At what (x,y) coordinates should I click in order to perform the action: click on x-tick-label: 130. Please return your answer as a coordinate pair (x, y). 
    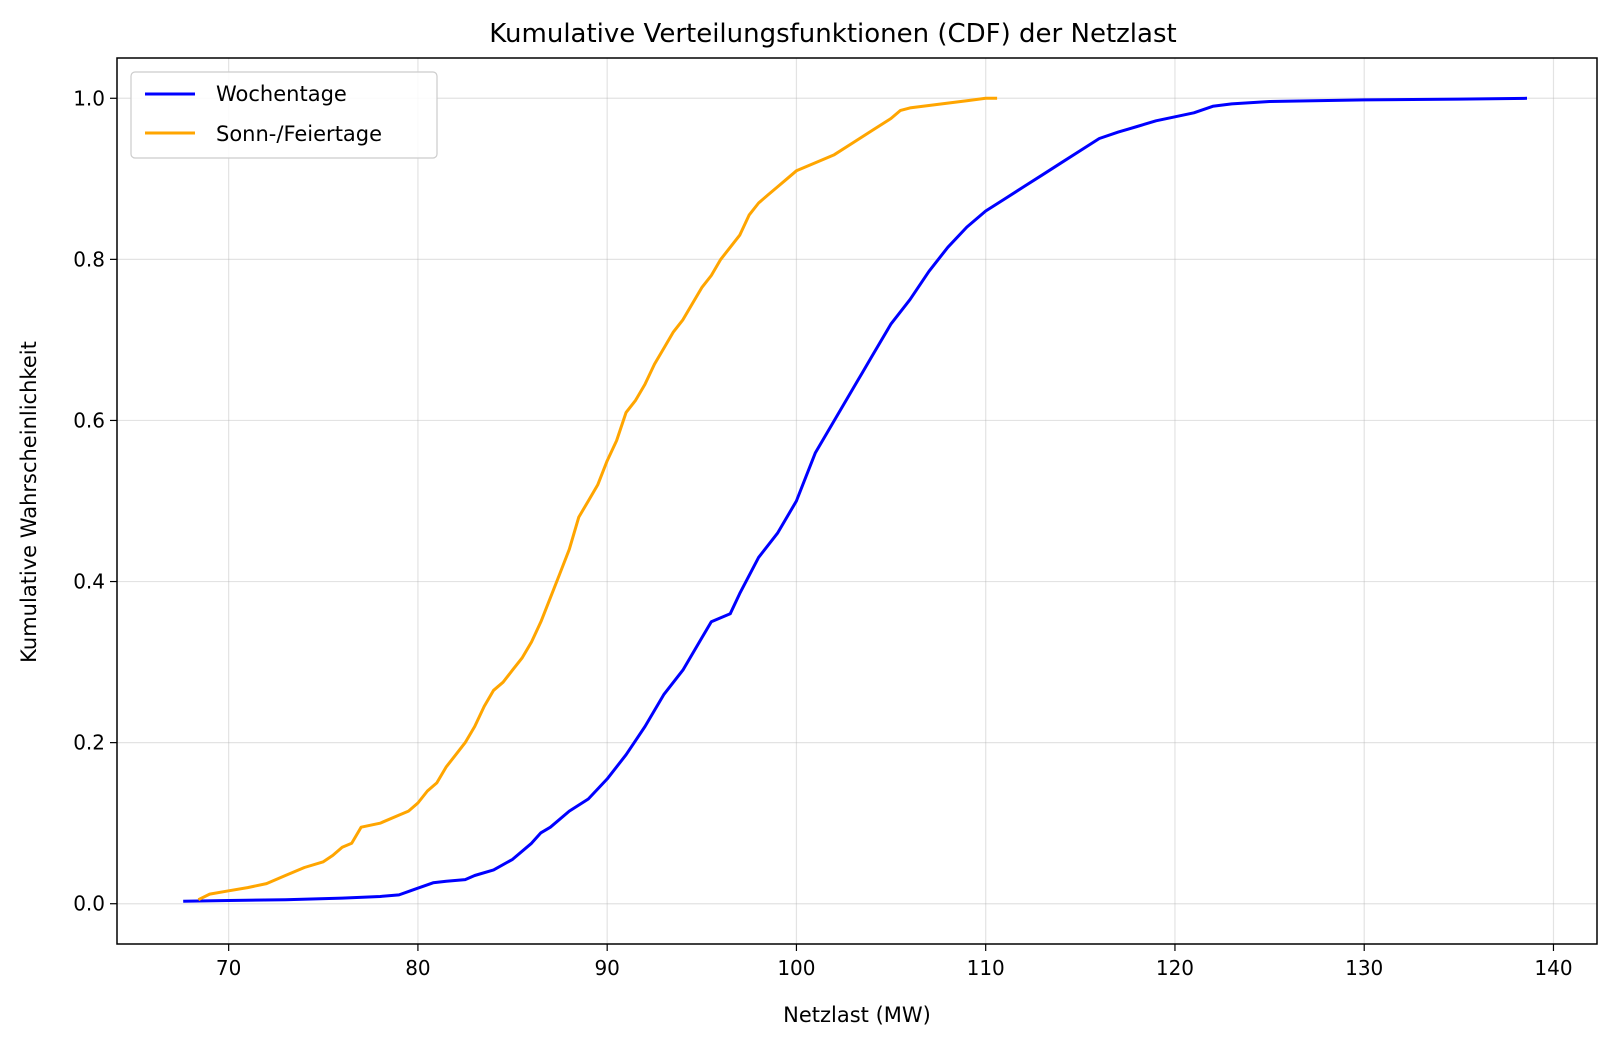
    Looking at the image, I should click on (1364, 968).